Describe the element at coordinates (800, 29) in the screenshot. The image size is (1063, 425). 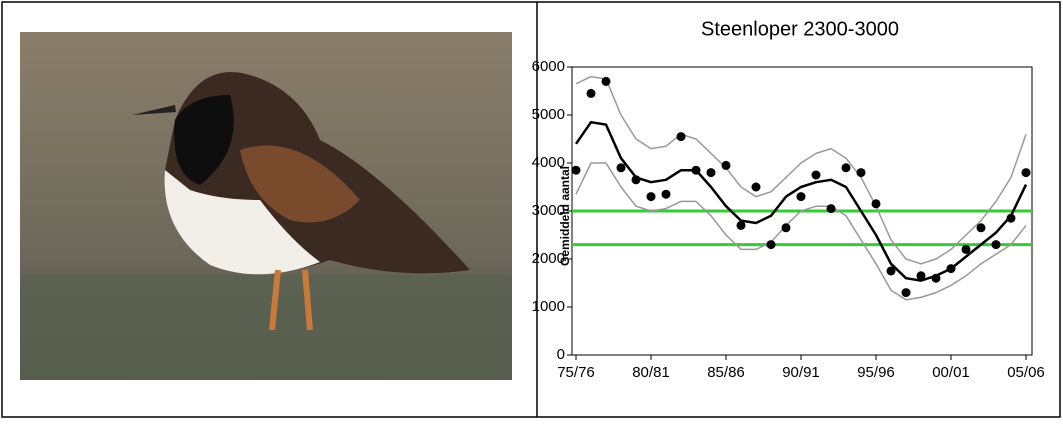
I see `chart-title: Steenloper 2300-3000` at that location.